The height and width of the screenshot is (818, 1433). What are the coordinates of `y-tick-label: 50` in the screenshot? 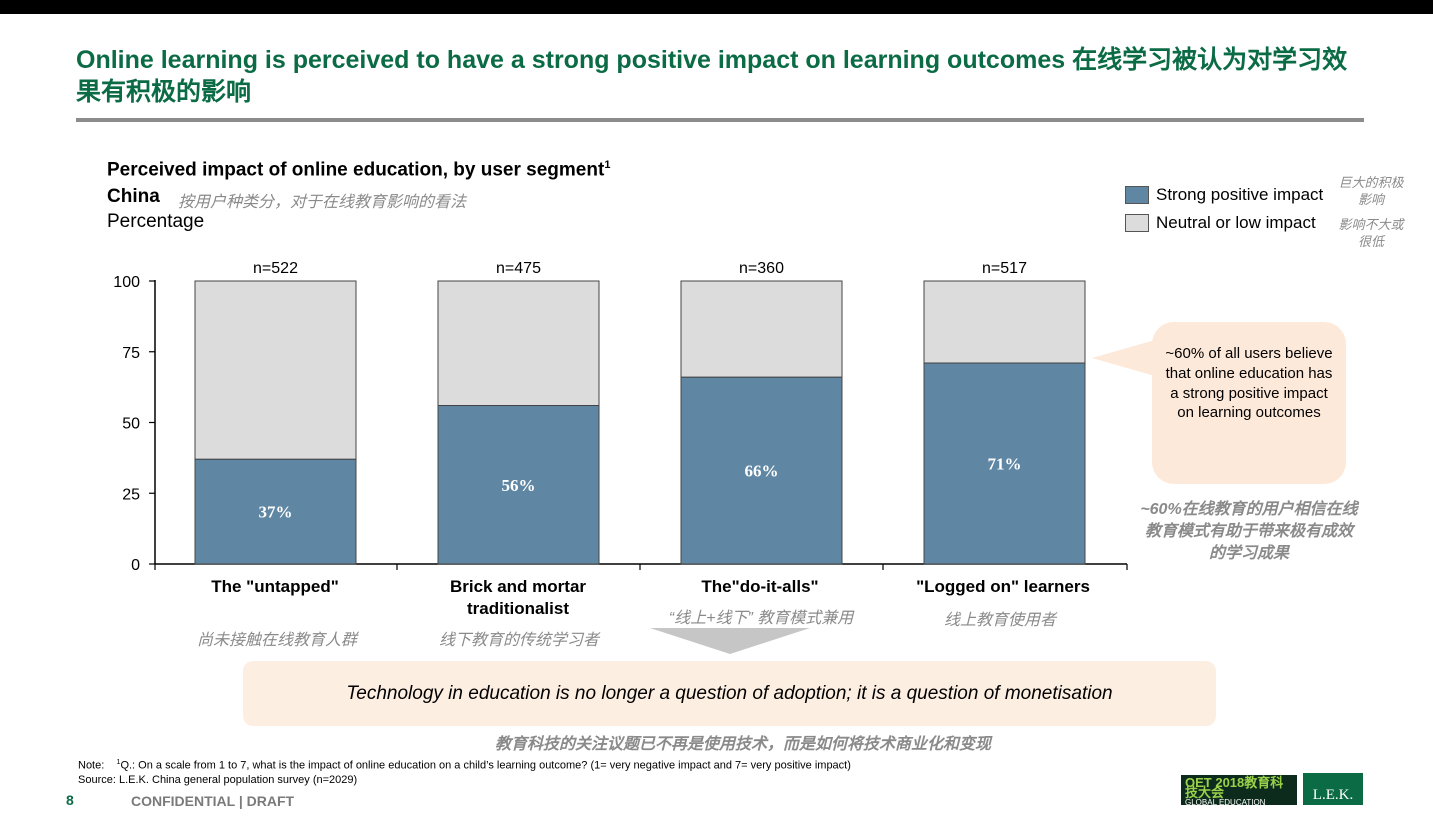 It's located at (131, 424).